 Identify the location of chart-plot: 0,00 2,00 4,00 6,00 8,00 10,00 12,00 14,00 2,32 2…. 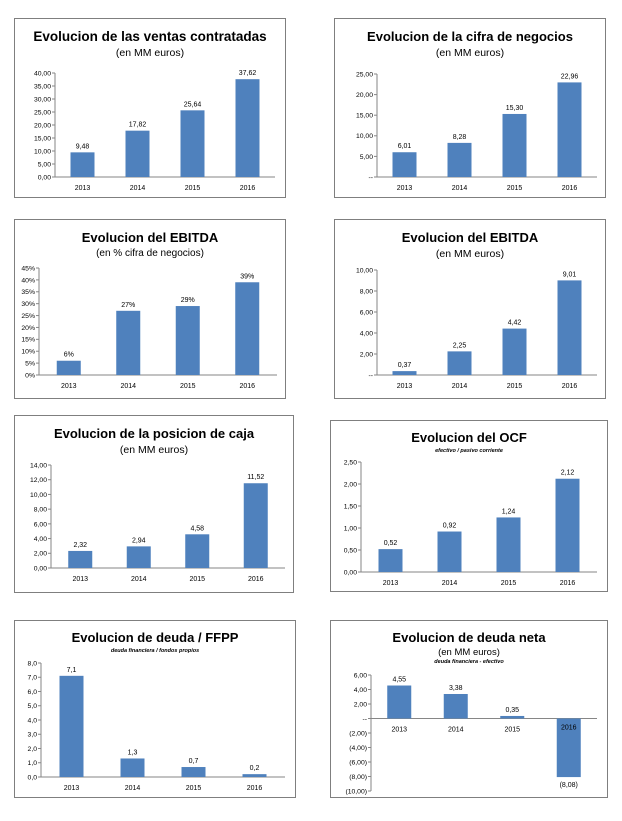
(157, 522).